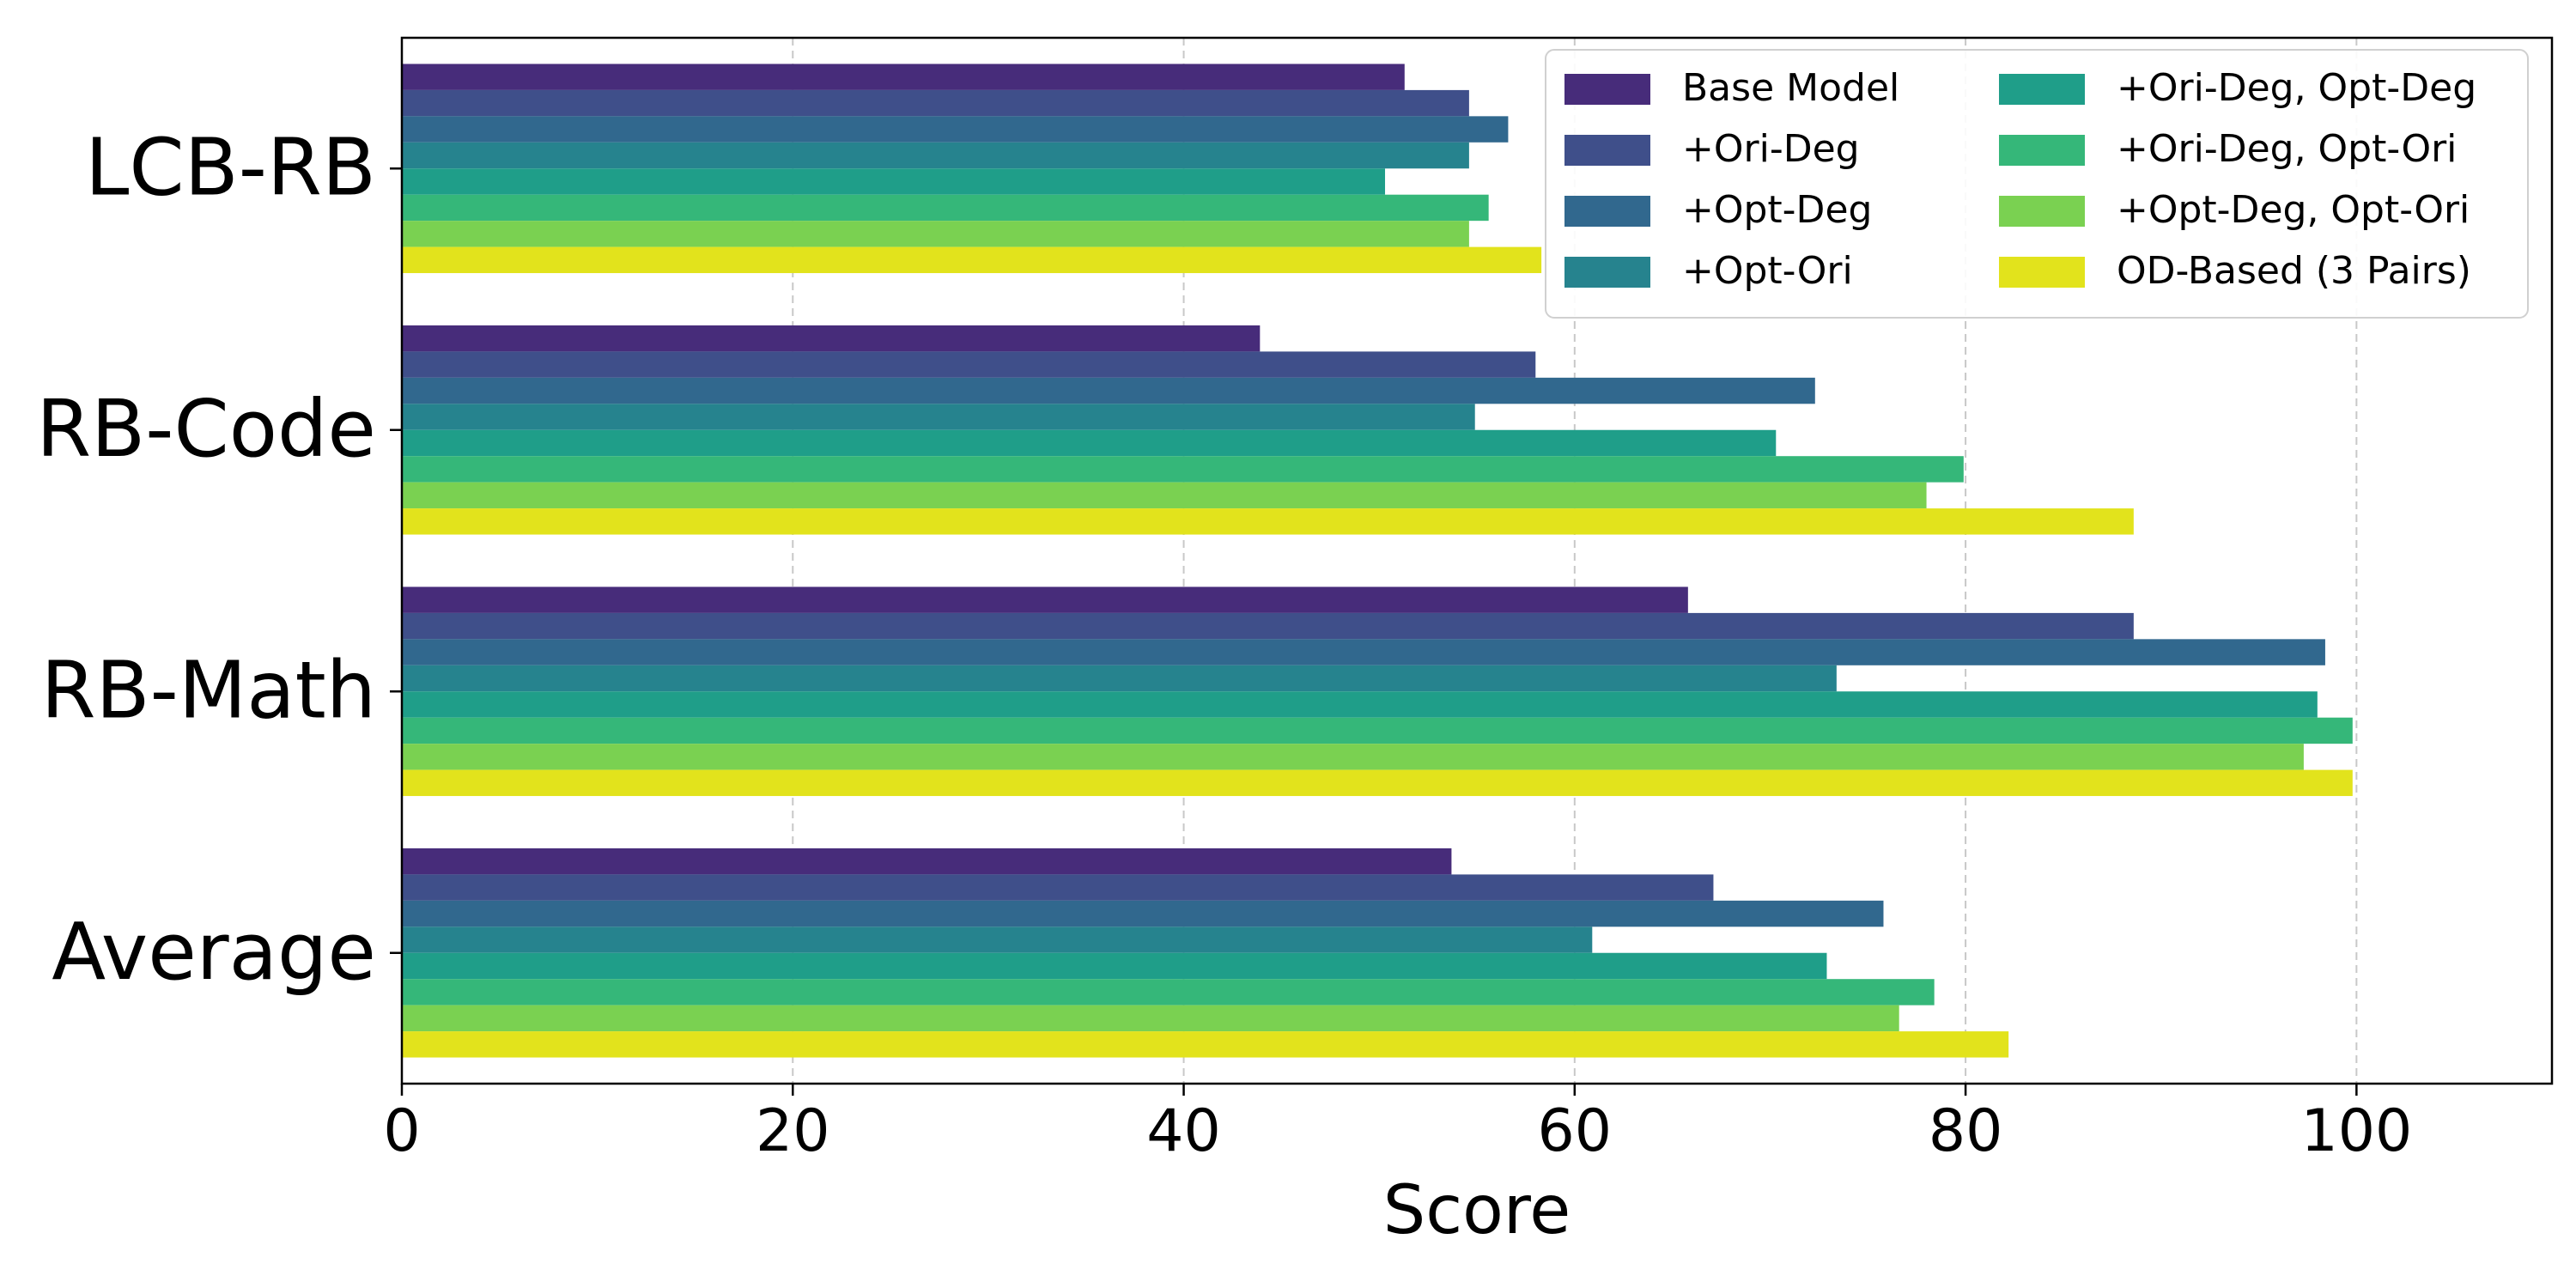  I want to click on x-tick-label: 60, so click(1576, 1131).